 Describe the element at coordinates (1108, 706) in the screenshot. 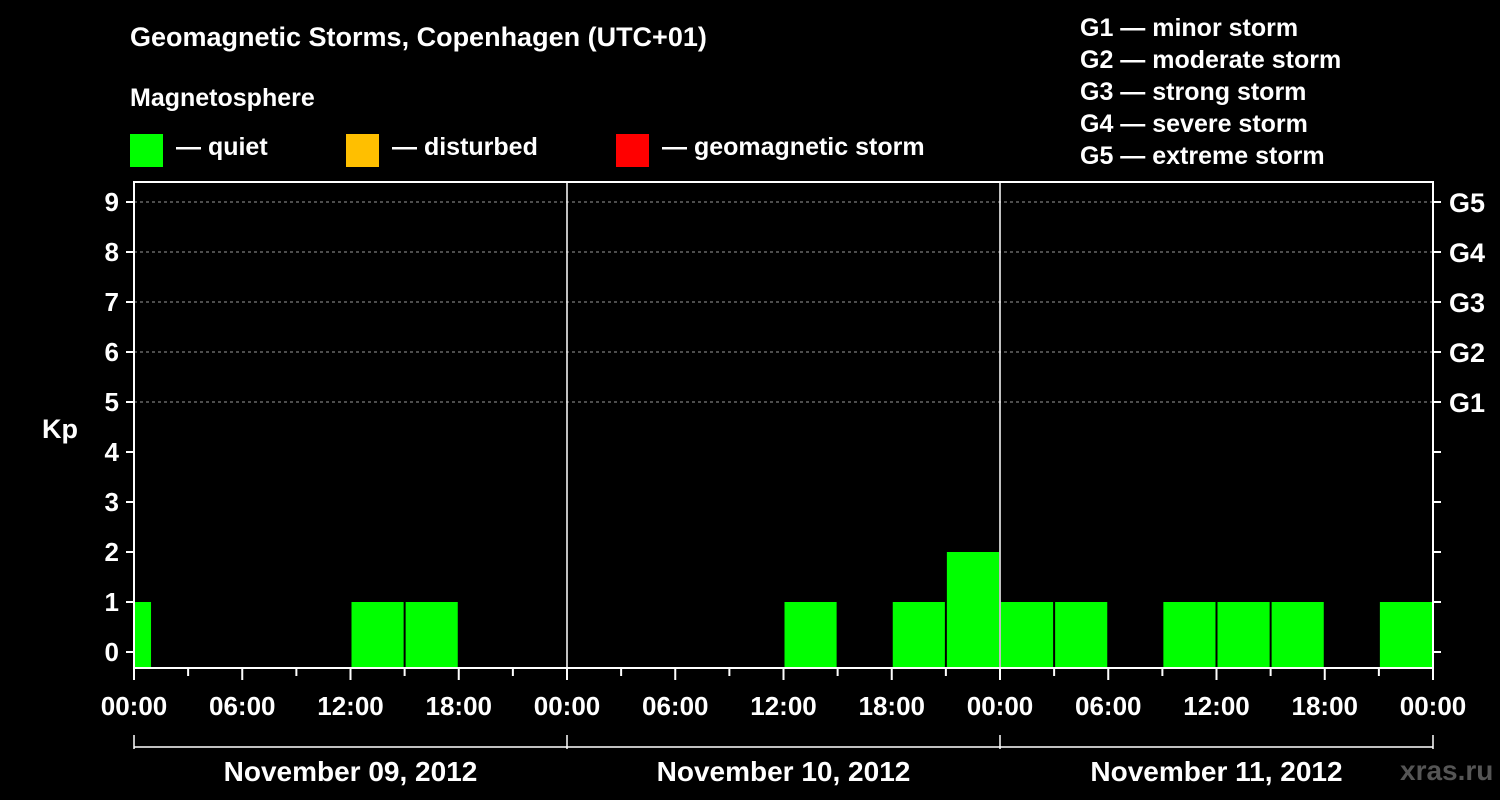

I see `x-tick-label-9: 06:00` at that location.